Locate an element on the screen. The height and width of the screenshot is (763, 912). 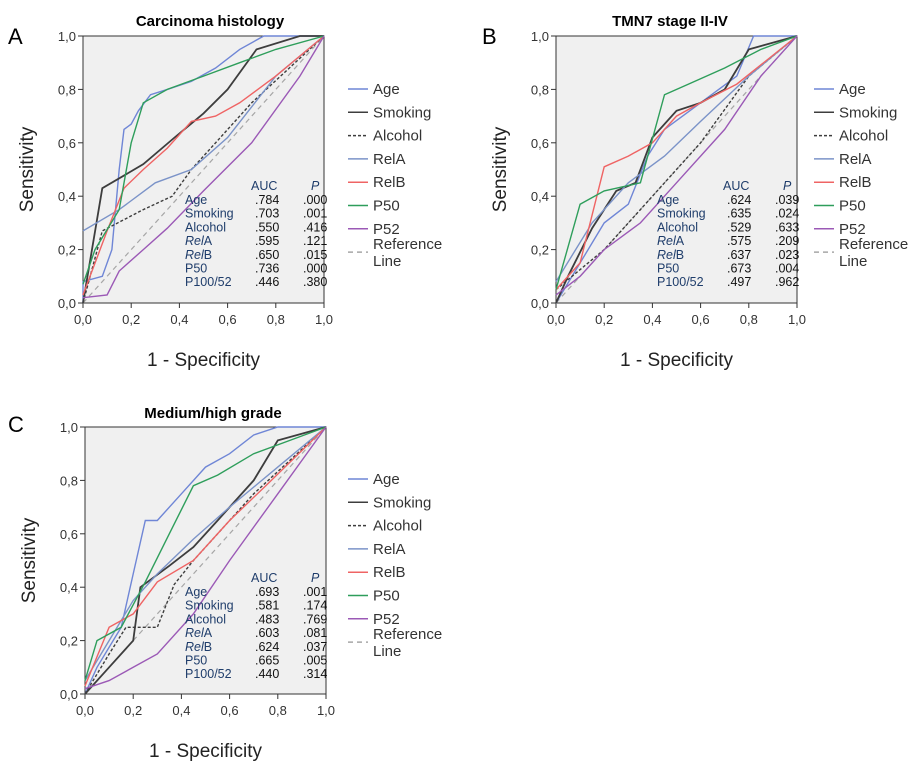
auc-value: .650 is located at coordinates (267, 255).